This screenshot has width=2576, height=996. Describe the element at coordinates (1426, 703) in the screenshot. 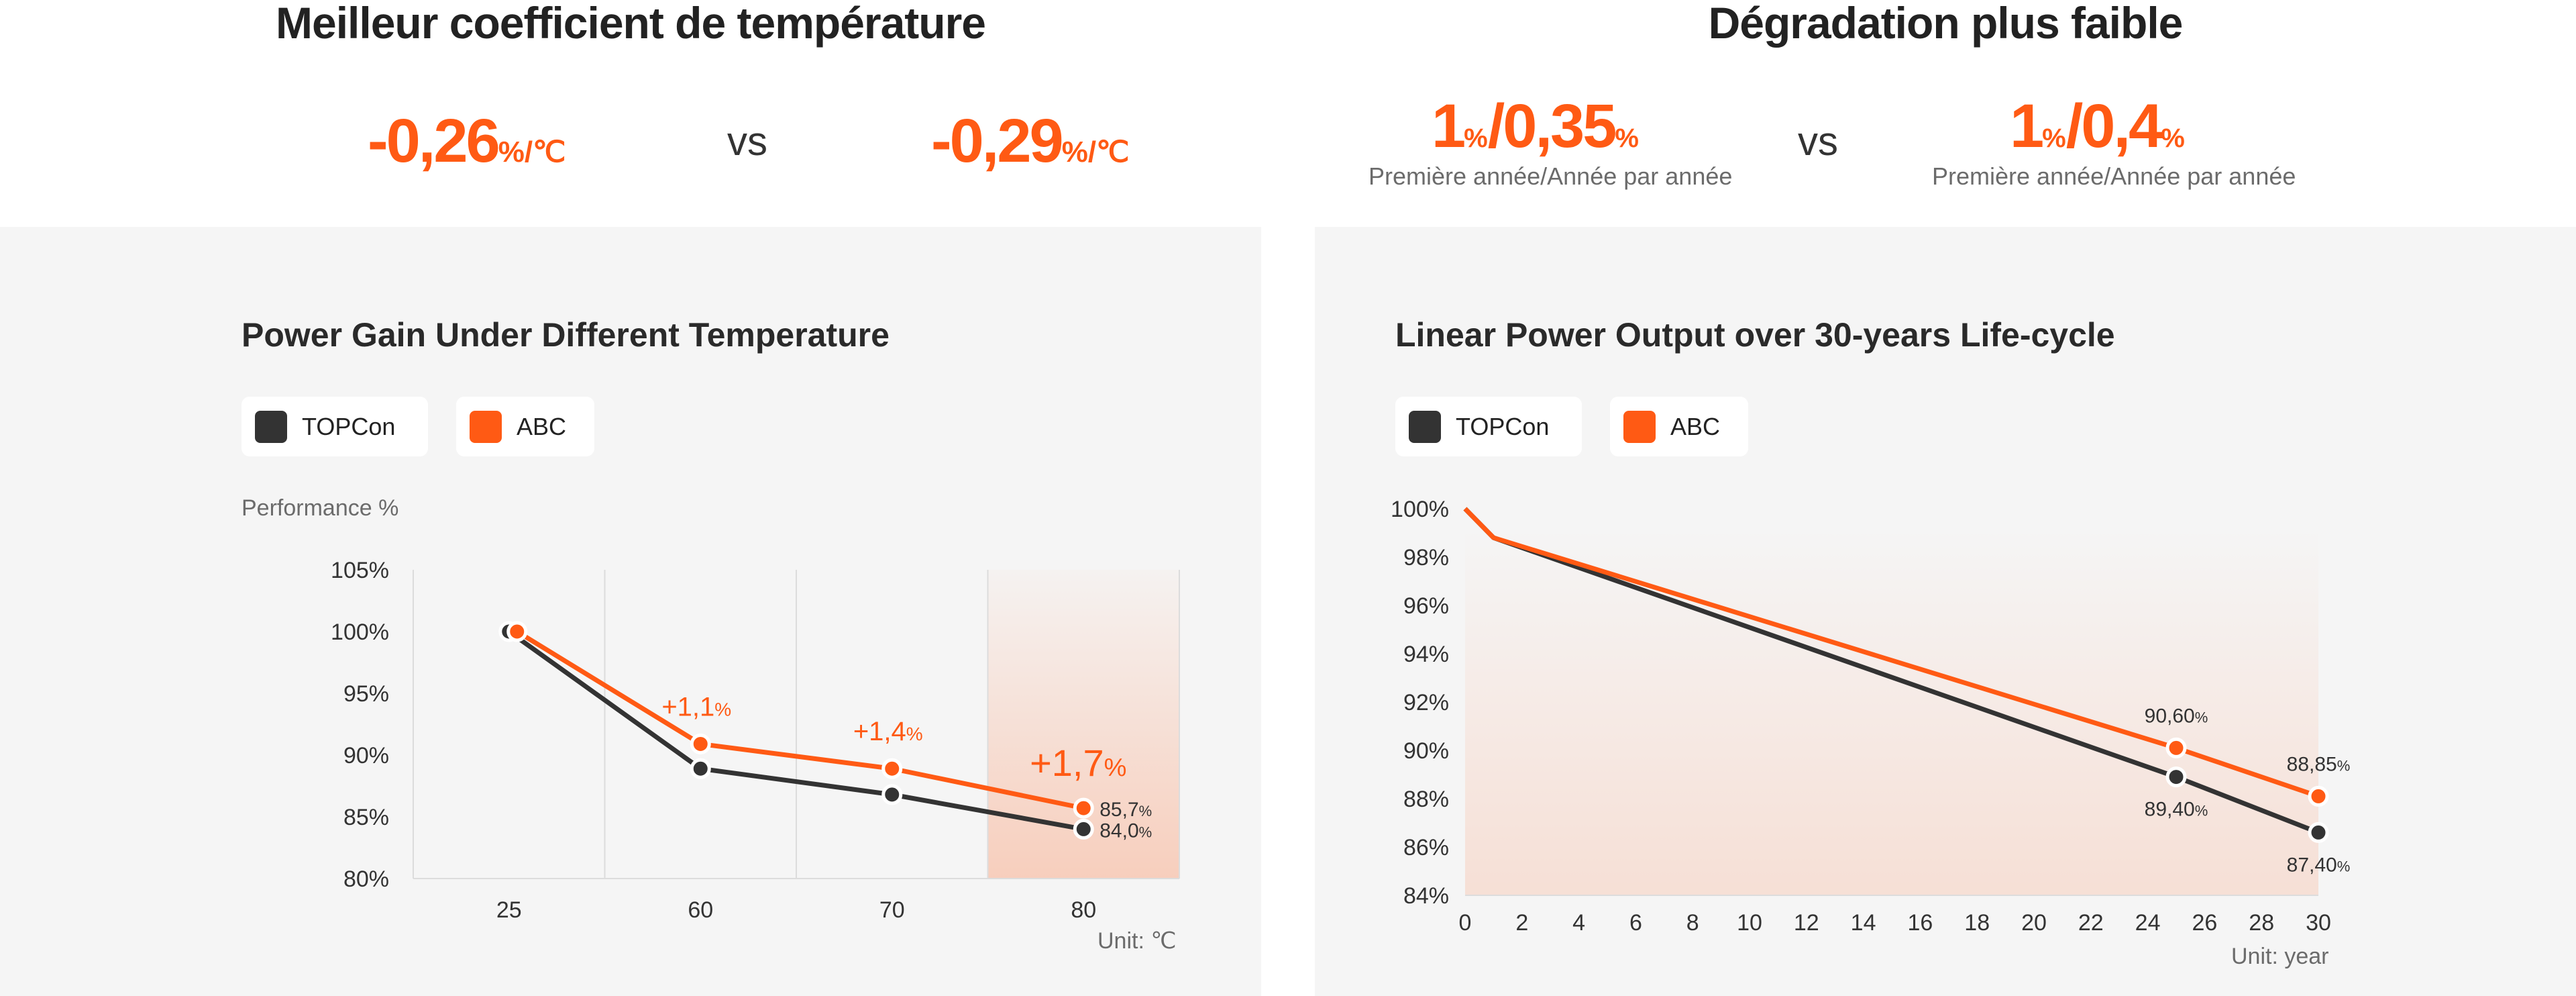

I see `y-tick-label: 92%` at that location.